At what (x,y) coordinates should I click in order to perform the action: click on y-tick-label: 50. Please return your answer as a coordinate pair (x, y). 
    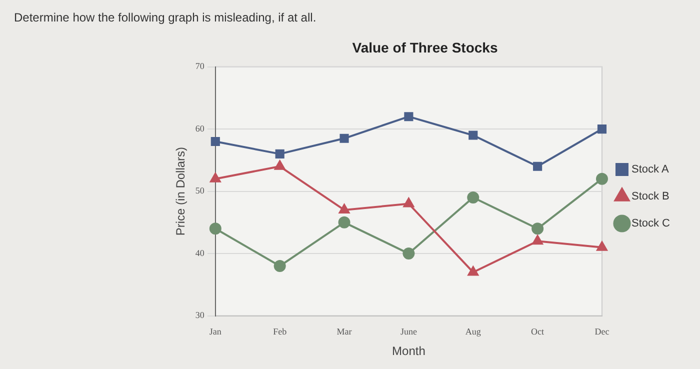
    Looking at the image, I should click on (200, 191).